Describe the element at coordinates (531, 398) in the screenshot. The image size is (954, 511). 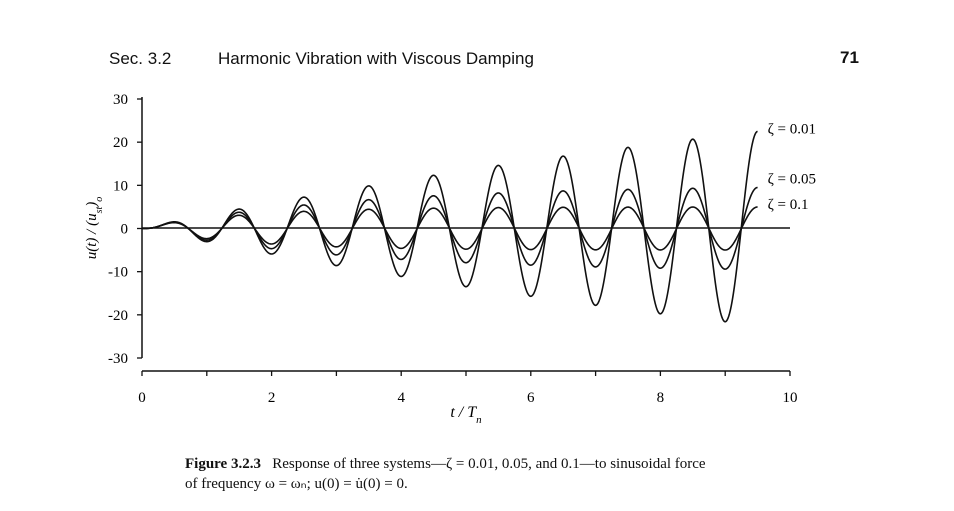
I see `x-tick-label: 6` at that location.